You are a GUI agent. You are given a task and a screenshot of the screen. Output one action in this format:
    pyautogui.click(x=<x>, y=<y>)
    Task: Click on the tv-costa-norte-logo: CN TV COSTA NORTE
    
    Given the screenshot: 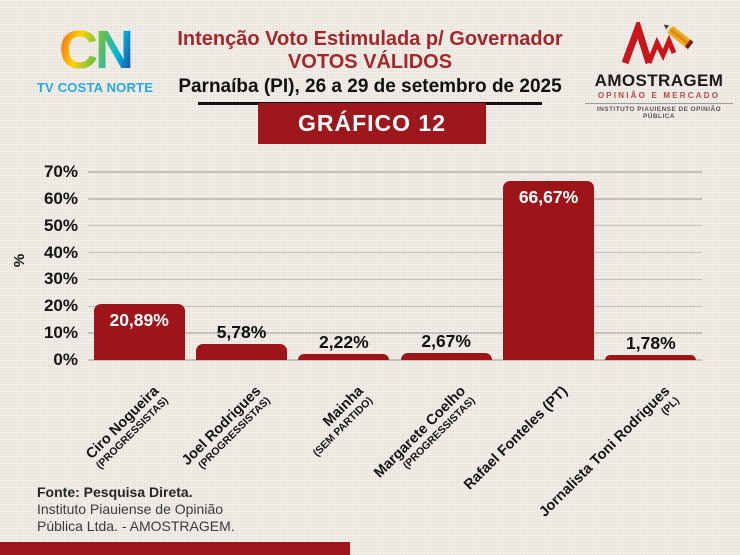 What is the action you would take?
    pyautogui.click(x=95, y=58)
    